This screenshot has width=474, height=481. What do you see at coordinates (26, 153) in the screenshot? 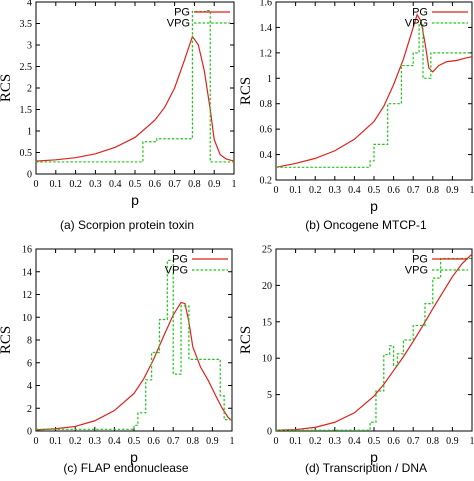
I see `y-tick-label: 0.5` at bounding box center [26, 153].